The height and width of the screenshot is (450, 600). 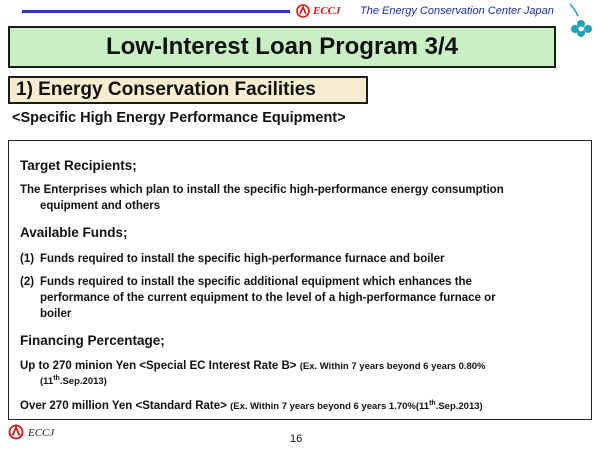 What do you see at coordinates (73, 381) in the screenshot?
I see `financing-row-1-date: (11th.Sep.2013)` at bounding box center [73, 381].